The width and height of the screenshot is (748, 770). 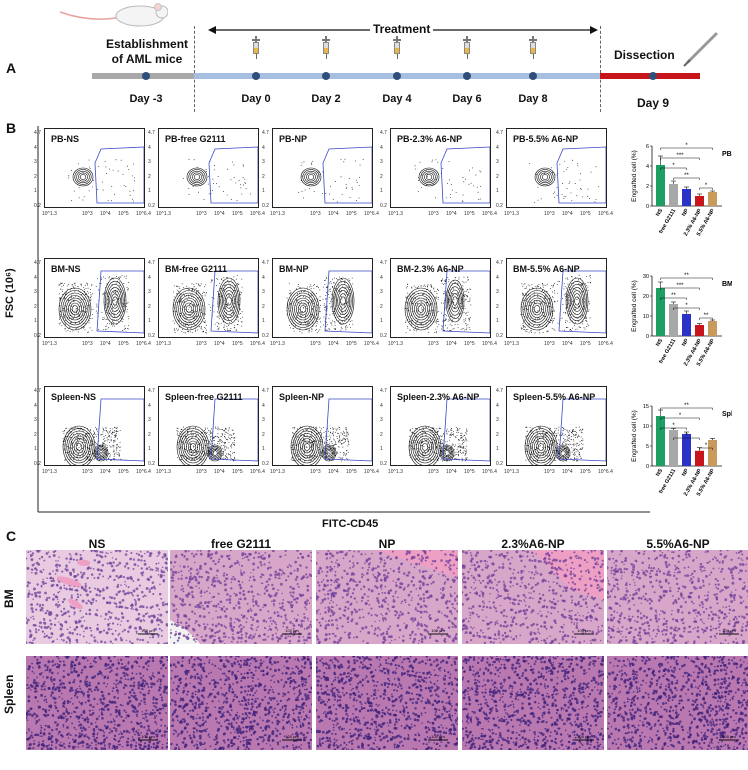 What do you see at coordinates (293, 139) in the screenshot?
I see `flow-plot-title: PB-NP` at bounding box center [293, 139].